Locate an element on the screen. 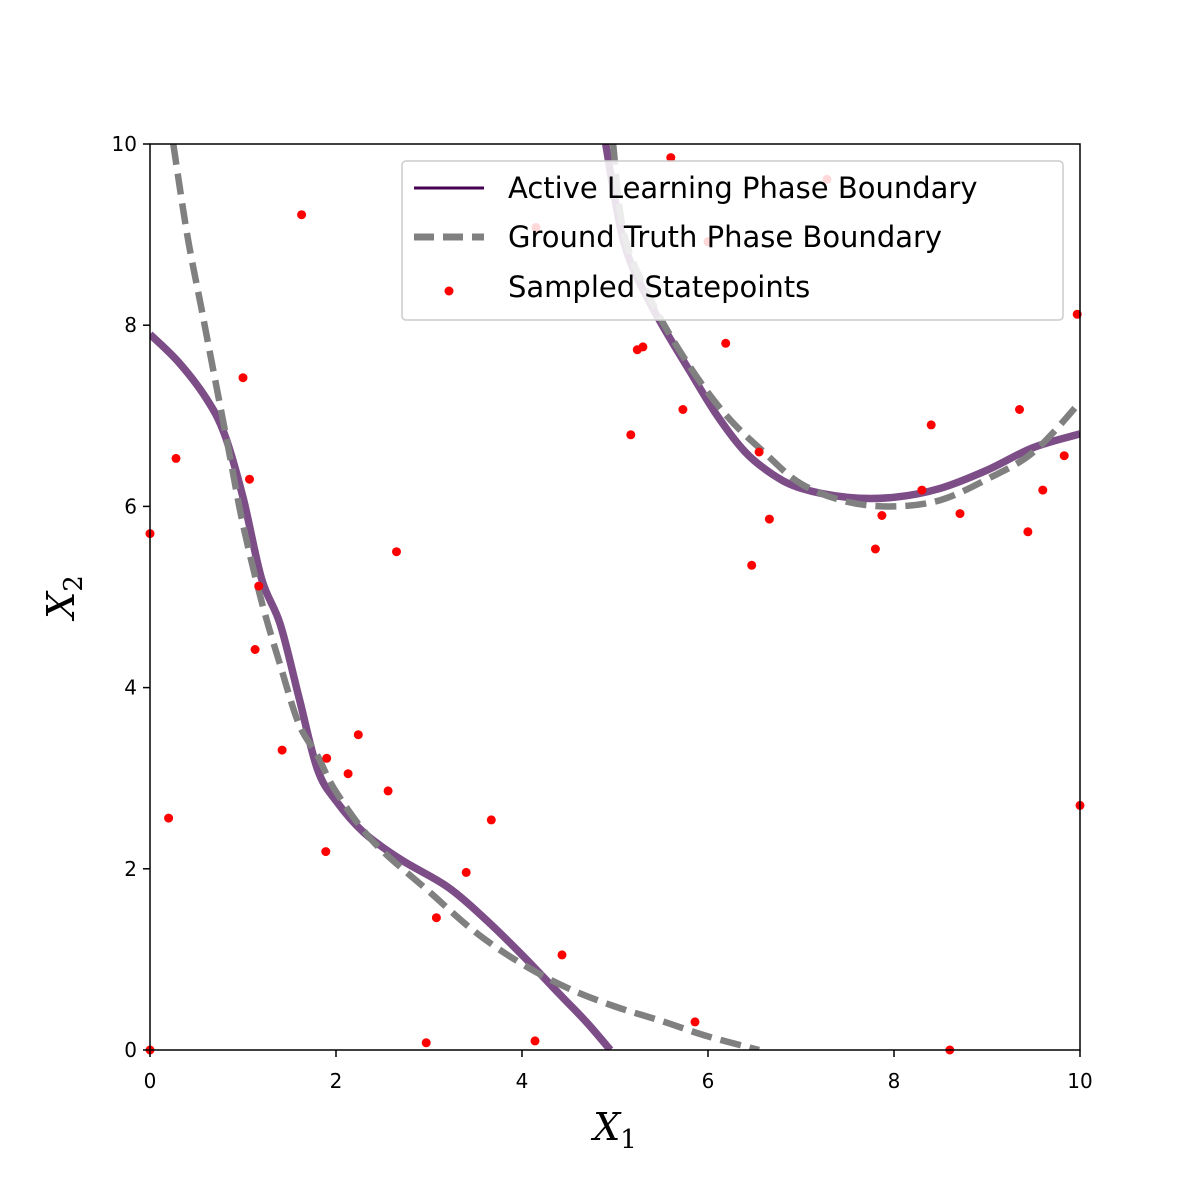  y-tick-label: 4 is located at coordinates (130, 688).